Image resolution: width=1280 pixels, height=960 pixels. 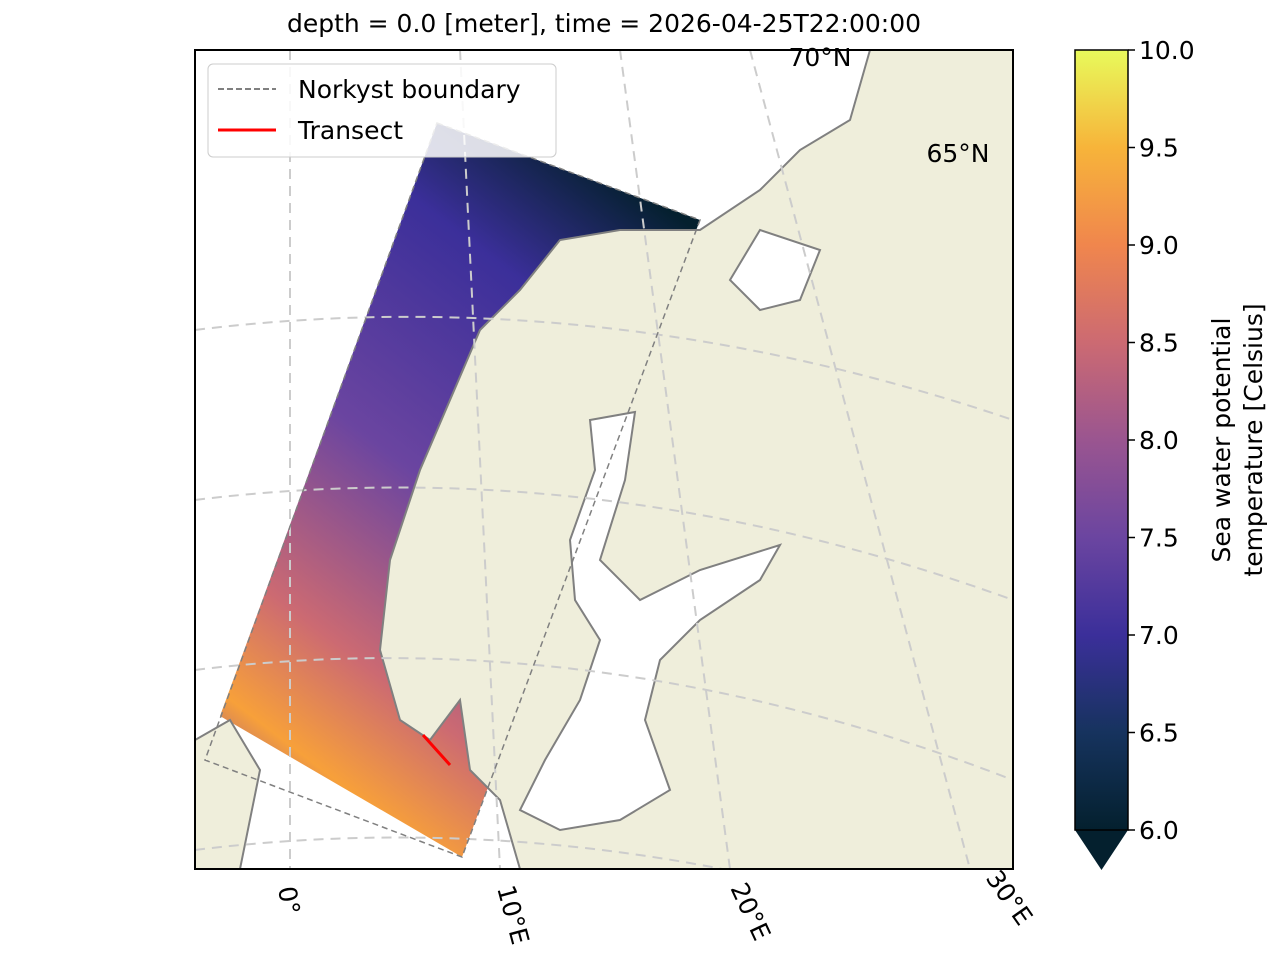 I want to click on land, so click(x=228, y=793).